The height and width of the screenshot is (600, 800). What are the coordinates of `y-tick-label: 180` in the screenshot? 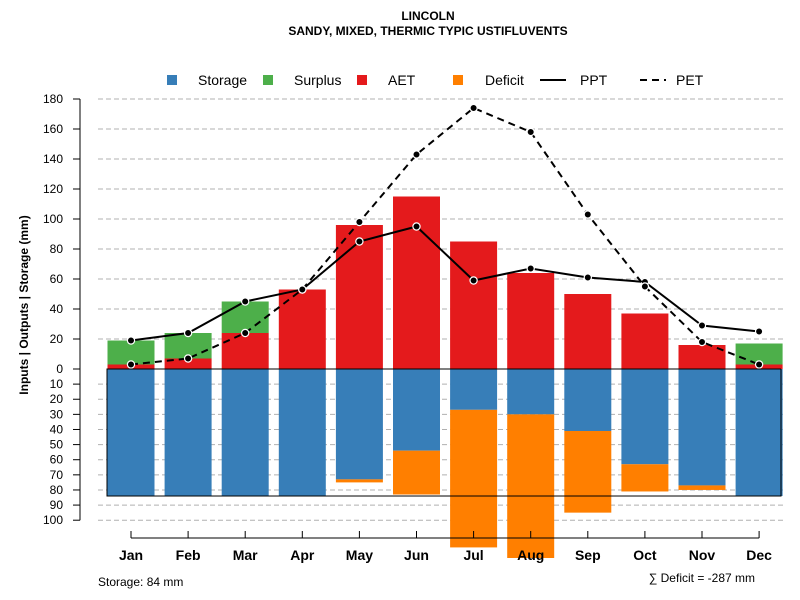 It's located at (53, 99).